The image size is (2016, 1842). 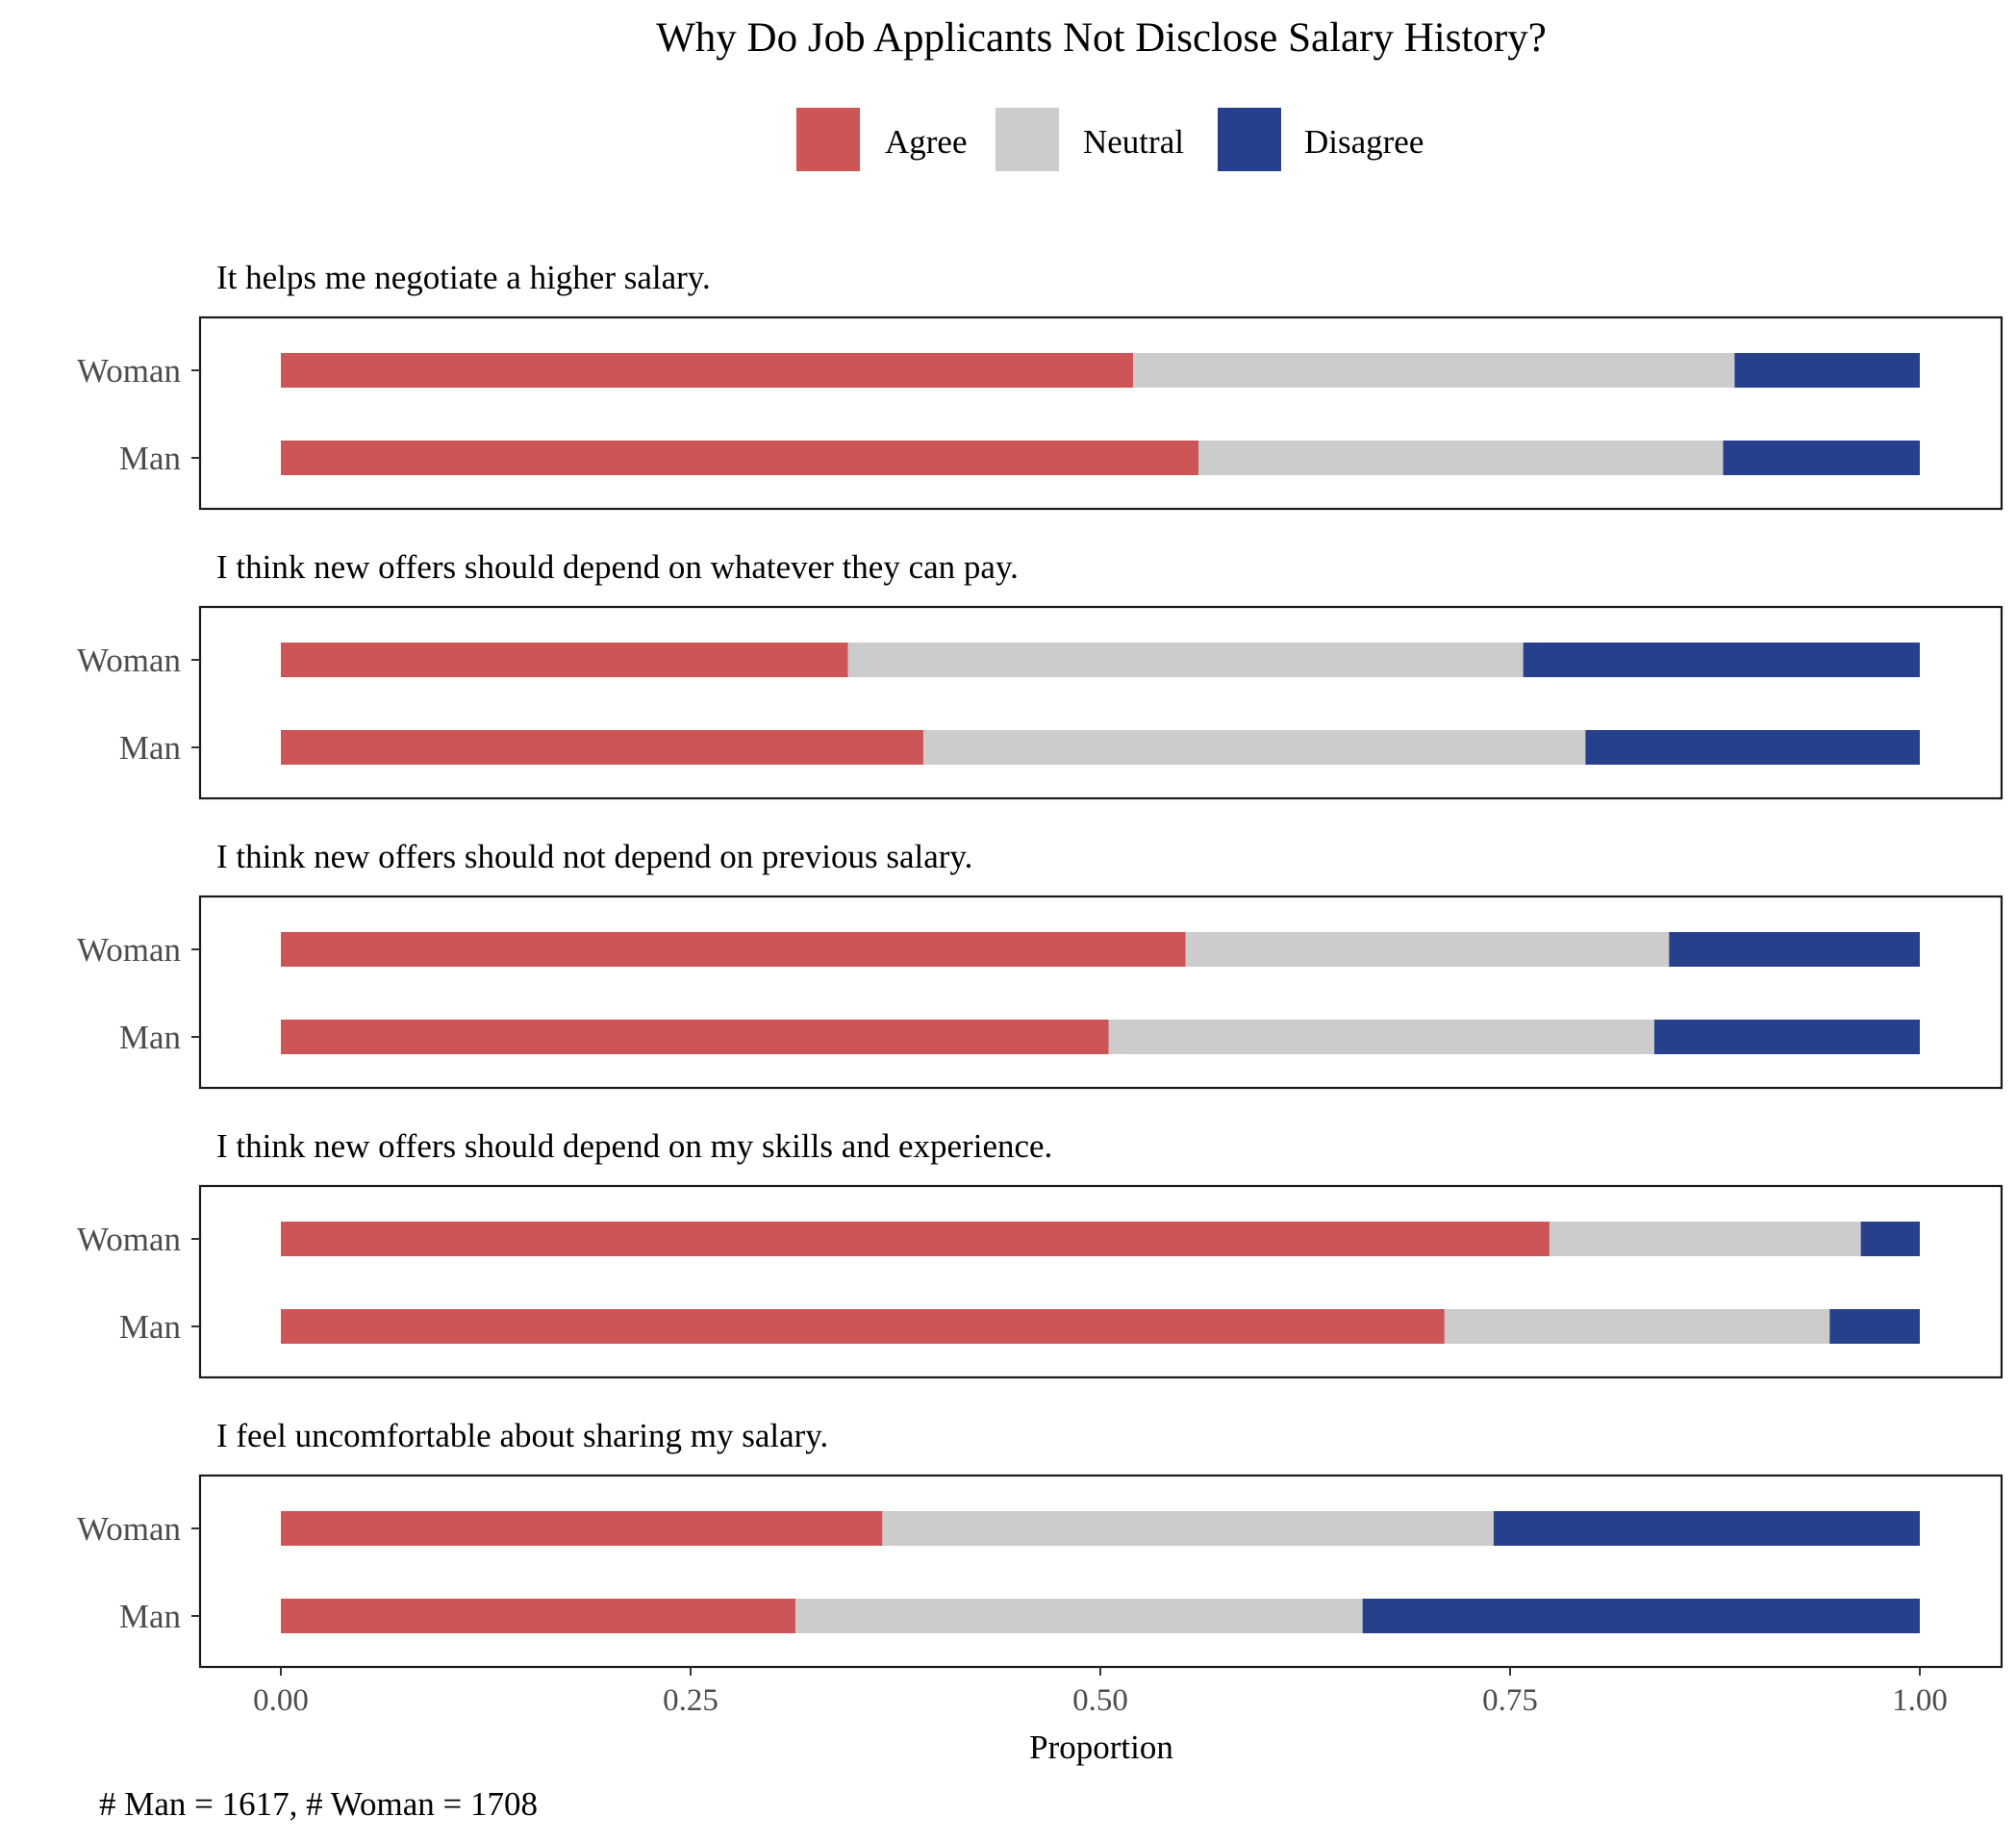 What do you see at coordinates (319, 1804) in the screenshot?
I see `caption: # Man = 1617, # Woman = 1708` at bounding box center [319, 1804].